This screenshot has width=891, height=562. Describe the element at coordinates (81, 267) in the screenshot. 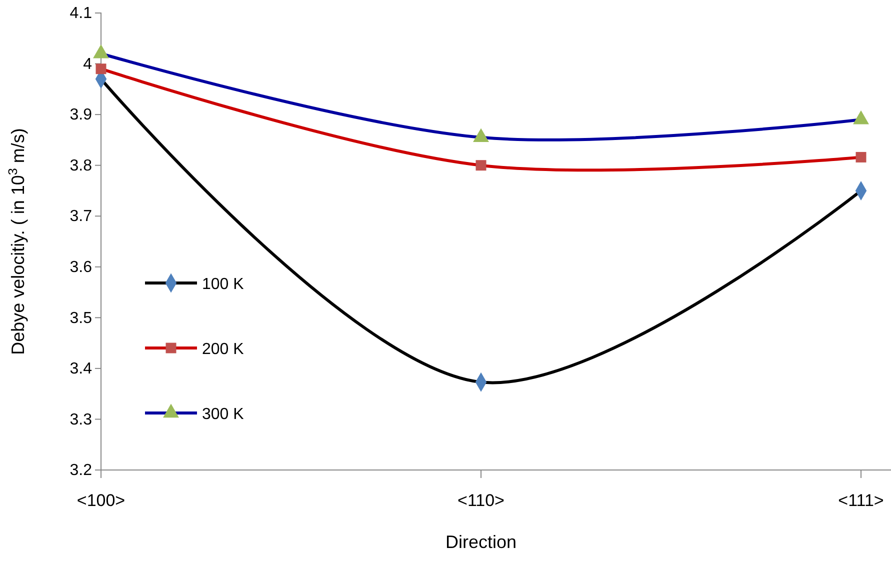

I see `y-tick-label: 3.6` at that location.